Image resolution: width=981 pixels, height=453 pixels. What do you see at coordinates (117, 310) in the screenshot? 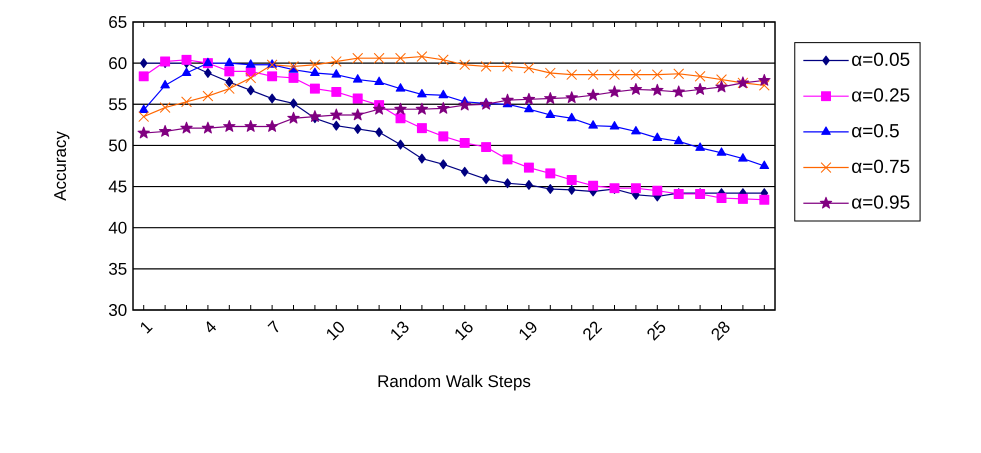
I see `y-tick-label: 30` at bounding box center [117, 310].